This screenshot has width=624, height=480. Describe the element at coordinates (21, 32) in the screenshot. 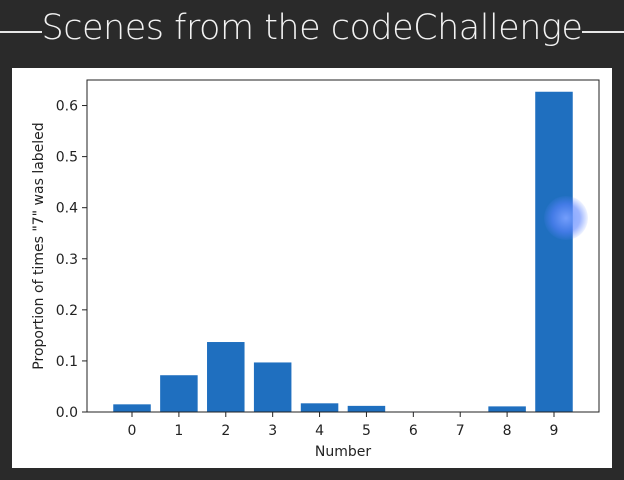

I see `title-divider-left` at that location.